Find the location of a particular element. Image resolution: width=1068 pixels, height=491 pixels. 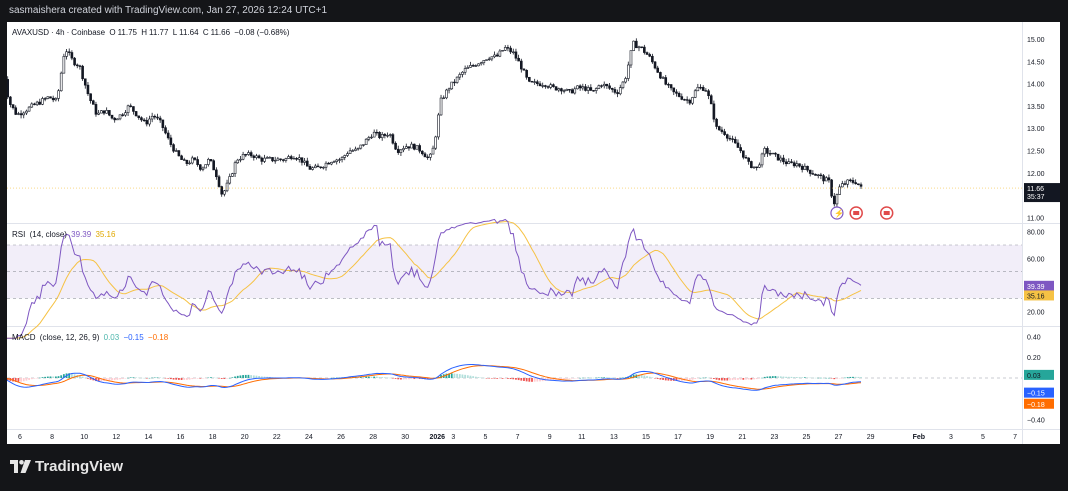

x-axis-label: 9 is located at coordinates (550, 437).